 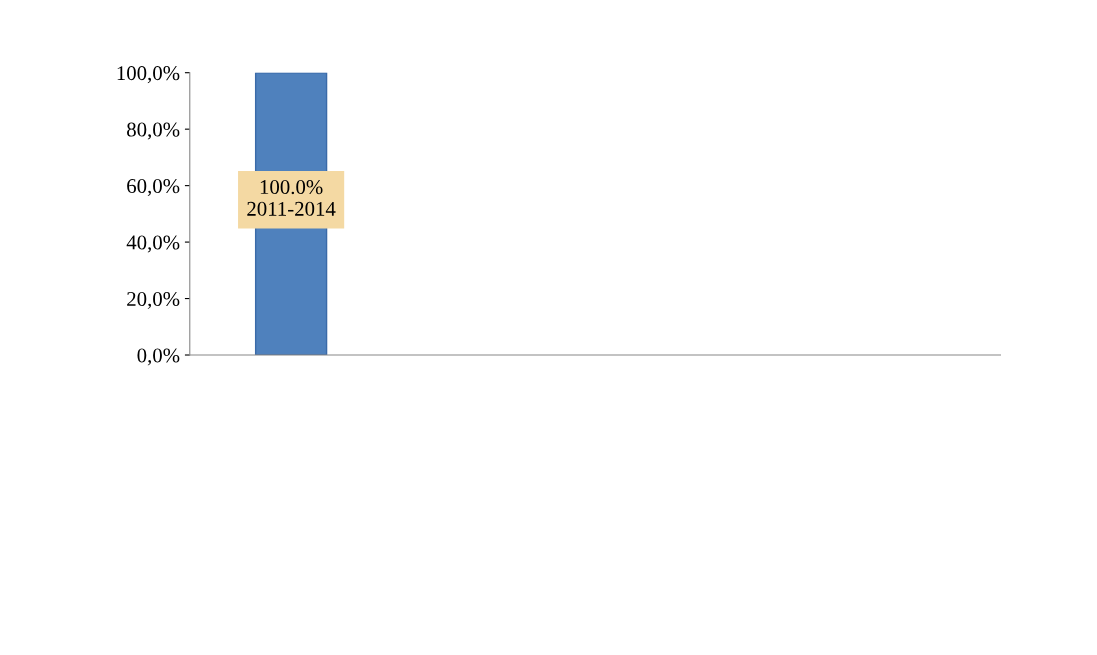 What do you see at coordinates (153, 188) in the screenshot?
I see `y-tick-label: 60,0%` at bounding box center [153, 188].